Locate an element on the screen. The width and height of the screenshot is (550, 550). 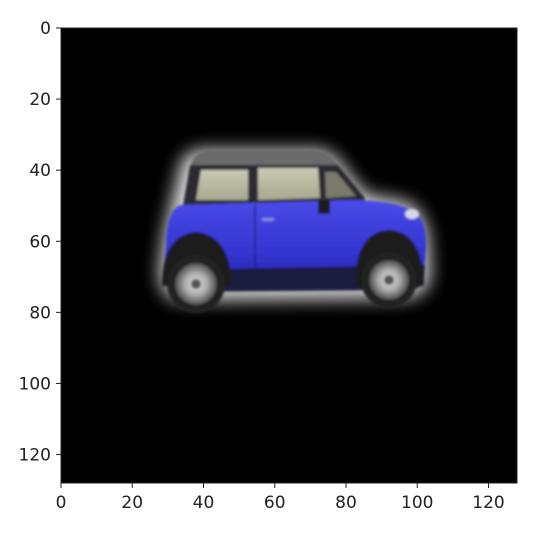
y-axis: 0 20 40 60 80 100 120 is located at coordinates (40, 242).